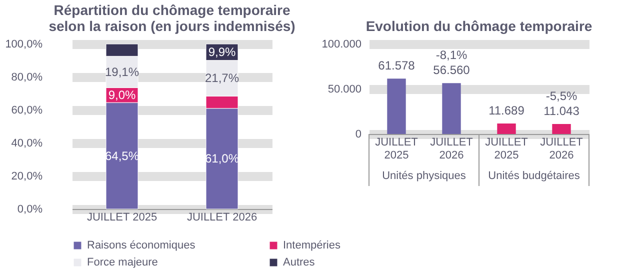 This screenshot has width=617, height=275. Describe the element at coordinates (27, 144) in the screenshot. I see `y-tick-label: 40,0%` at that location.